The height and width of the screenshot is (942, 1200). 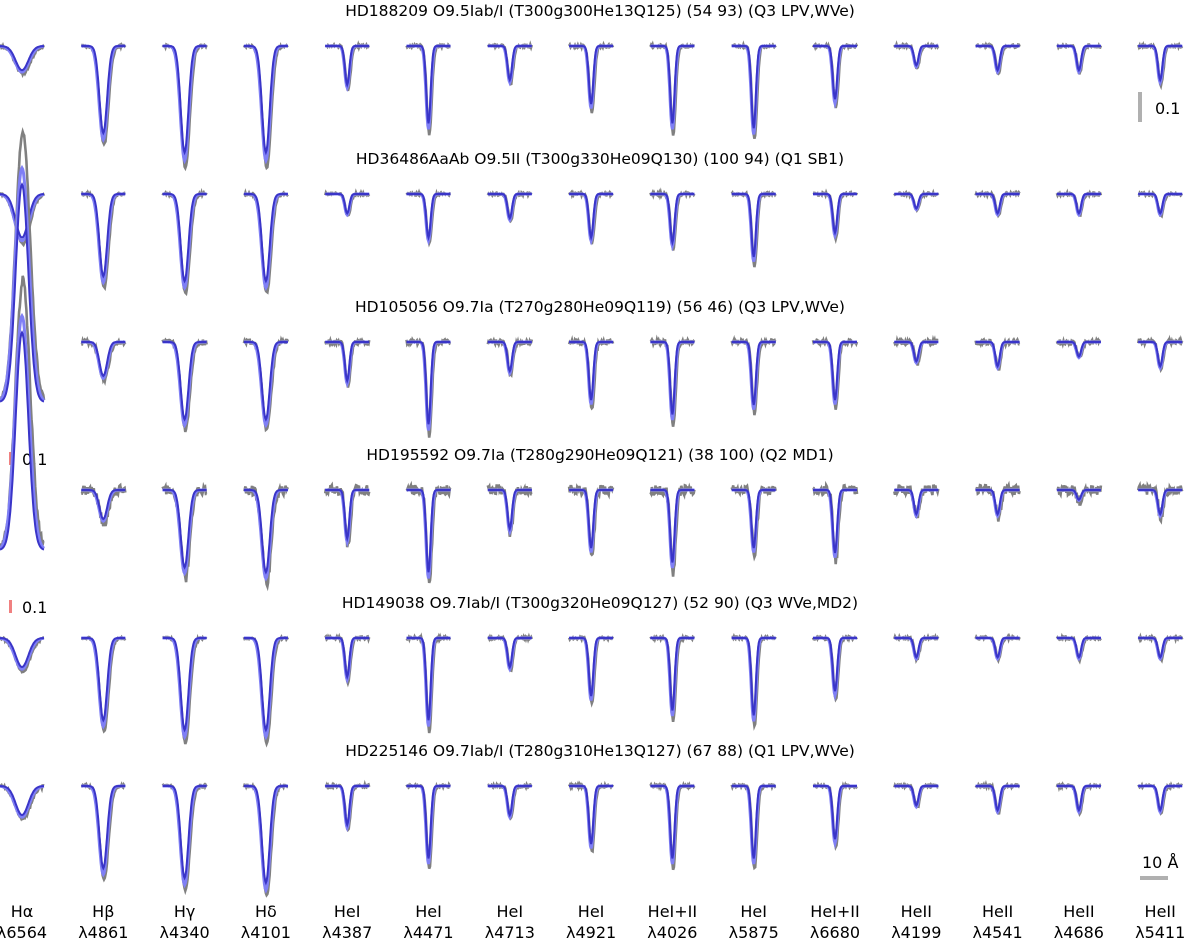 What do you see at coordinates (916, 922) in the screenshot?
I see `column-label: HeII λ4199` at bounding box center [916, 922].